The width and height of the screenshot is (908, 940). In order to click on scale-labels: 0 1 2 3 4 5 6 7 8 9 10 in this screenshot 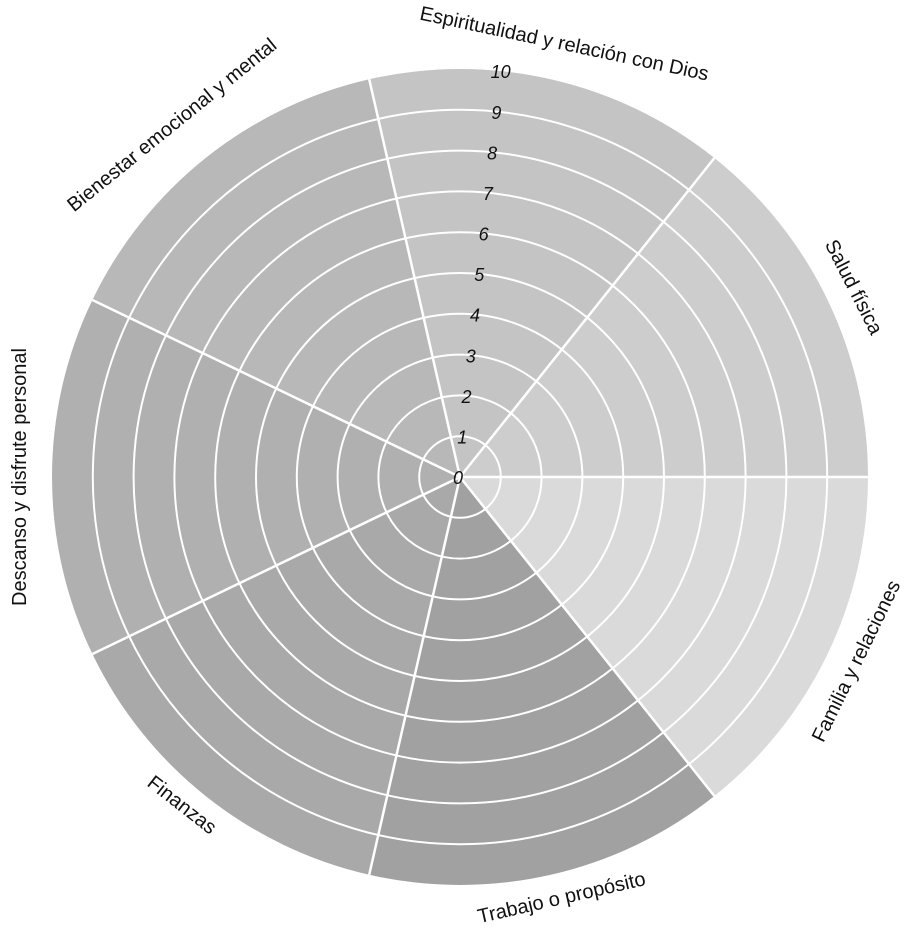, I will do `click(482, 275)`.